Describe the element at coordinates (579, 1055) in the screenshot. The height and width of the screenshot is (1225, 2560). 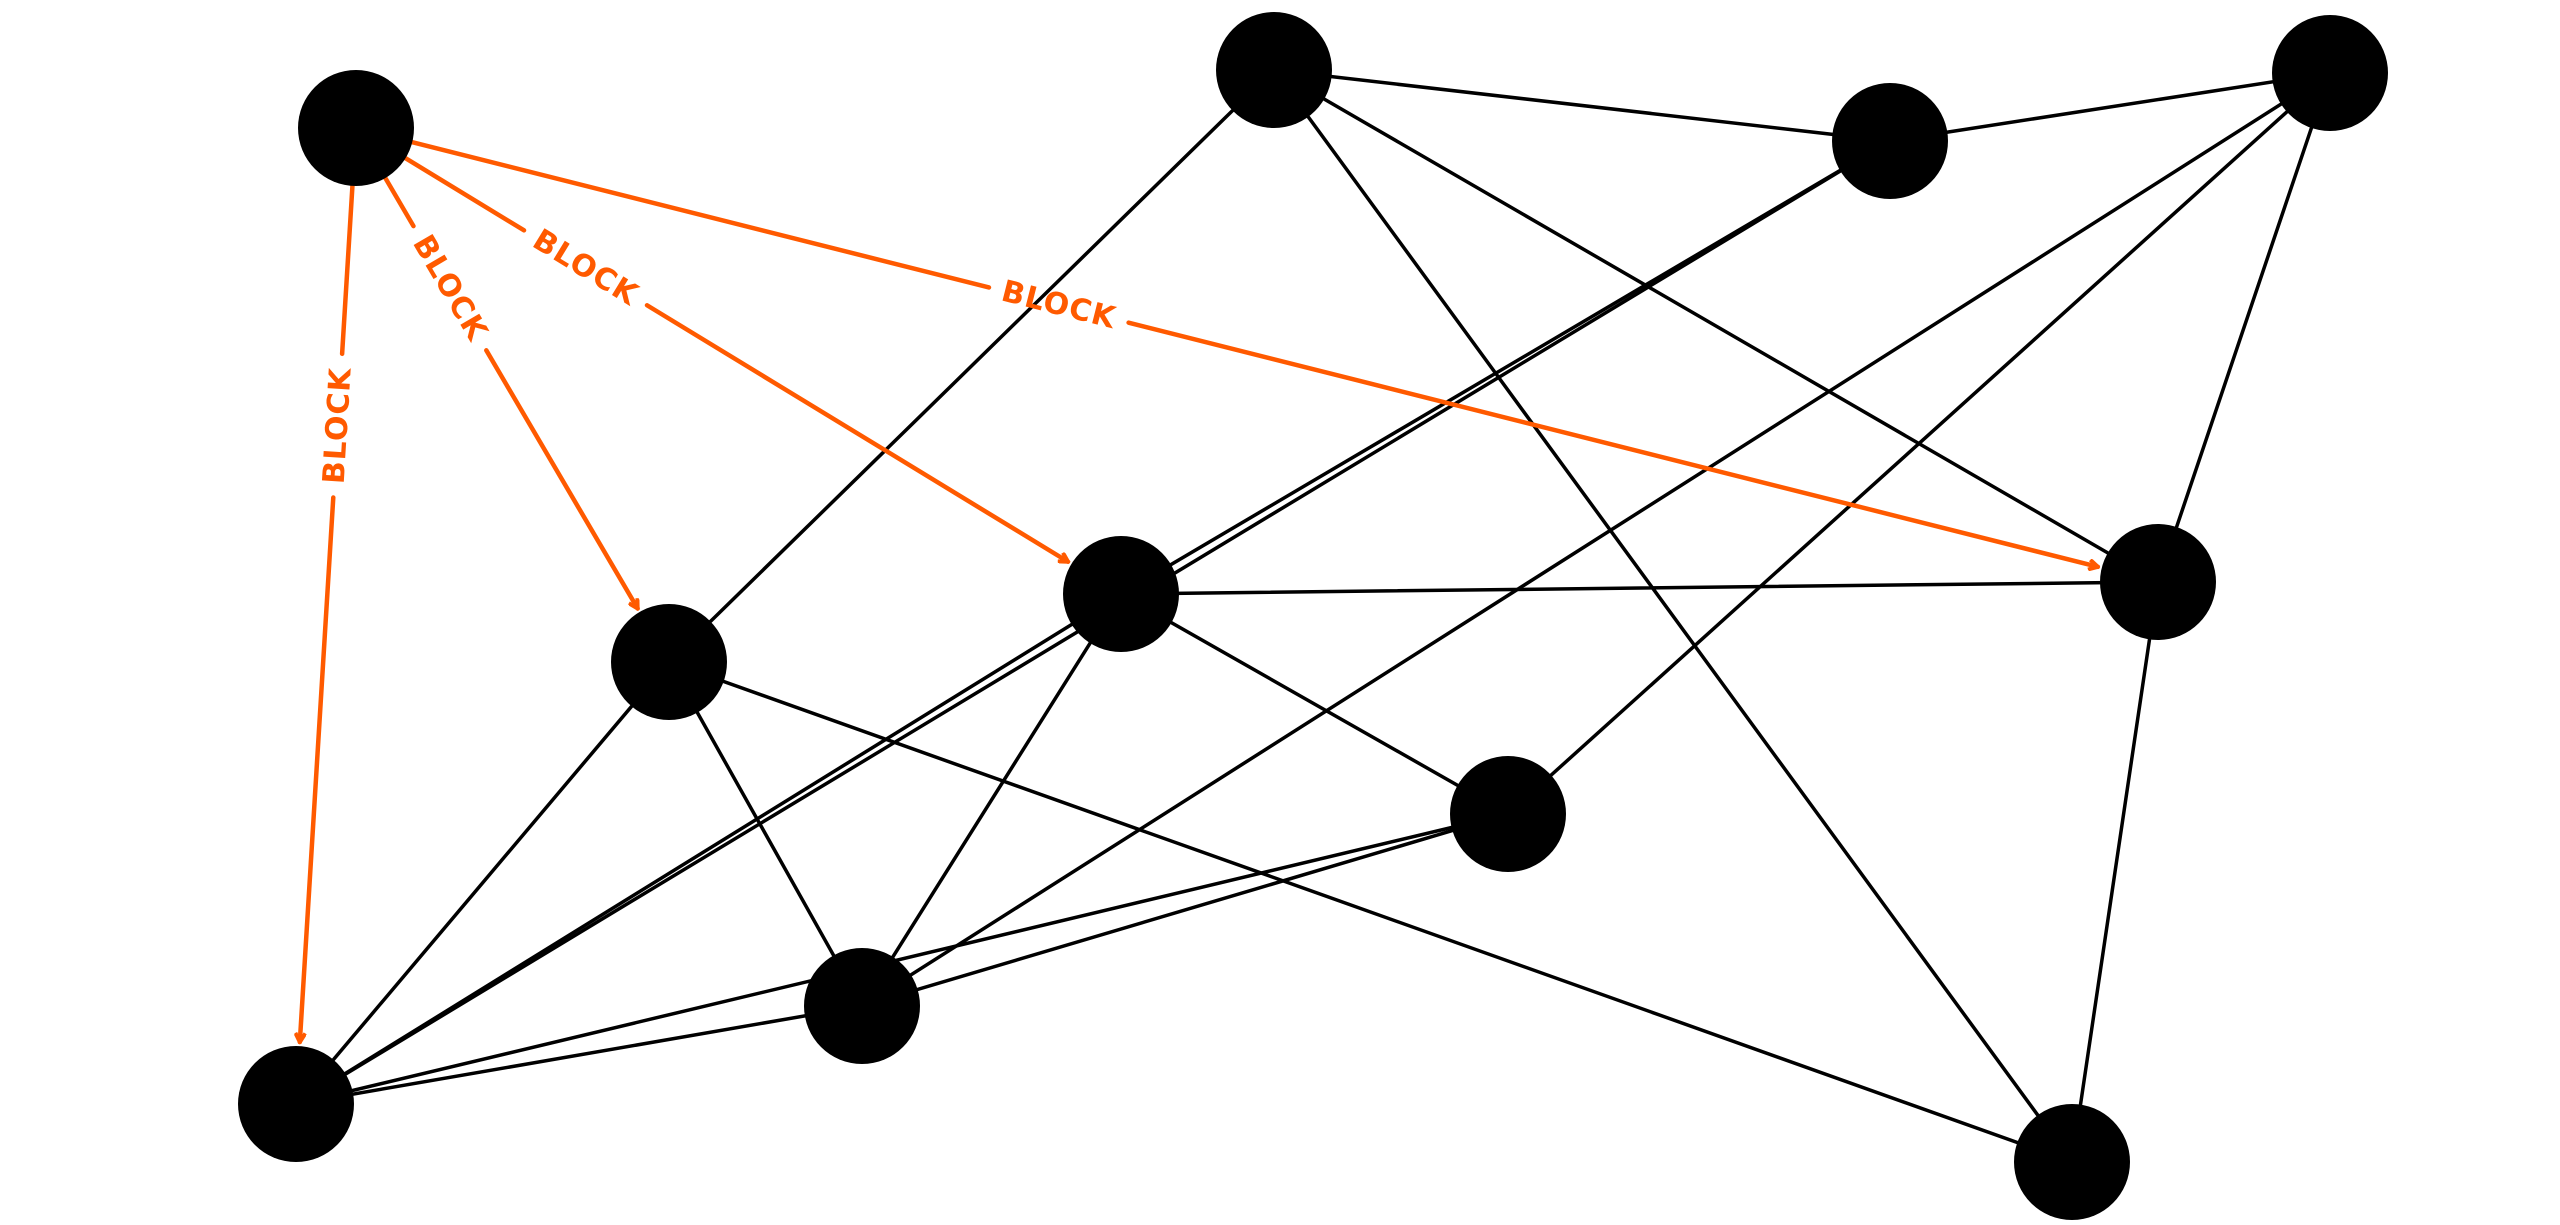
I see `edge-n8-n9` at that location.